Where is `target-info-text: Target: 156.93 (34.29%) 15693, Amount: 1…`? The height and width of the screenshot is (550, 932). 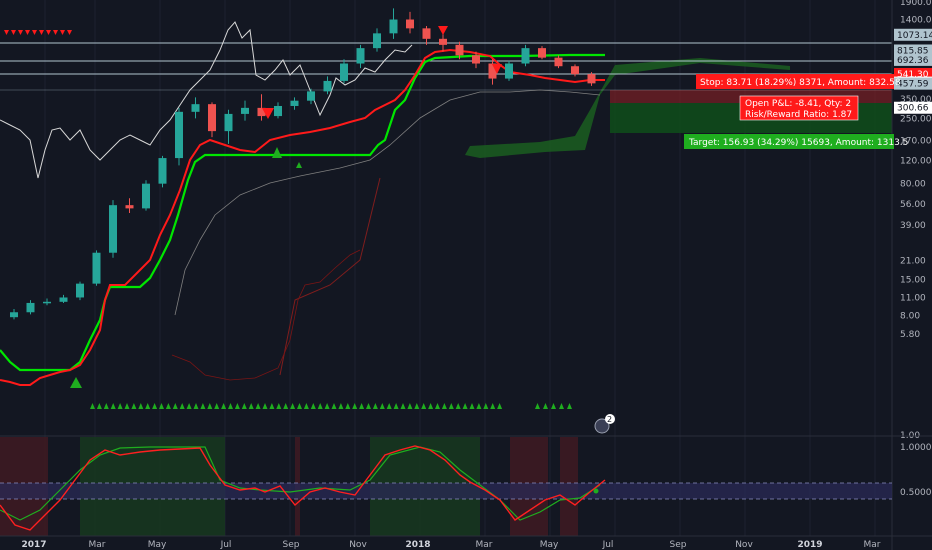
target-info-text: Target: 156.93 (34.29%) 15693, Amount: 1… is located at coordinates (798, 143).